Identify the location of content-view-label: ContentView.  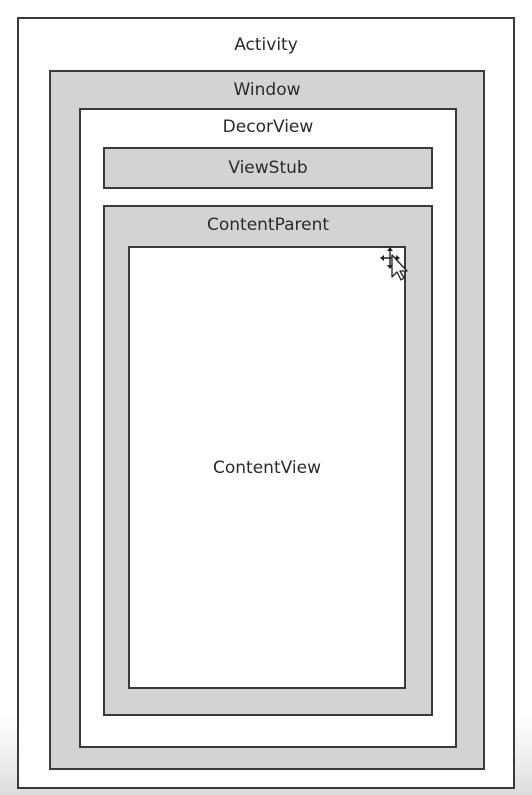
(267, 468).